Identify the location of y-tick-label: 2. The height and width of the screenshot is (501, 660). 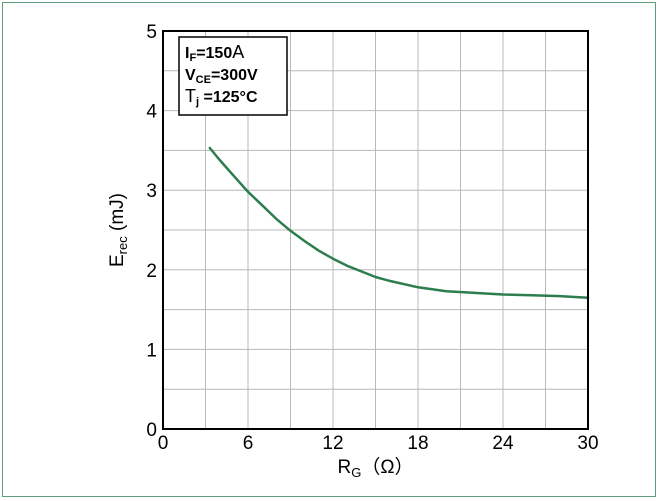
(151, 271).